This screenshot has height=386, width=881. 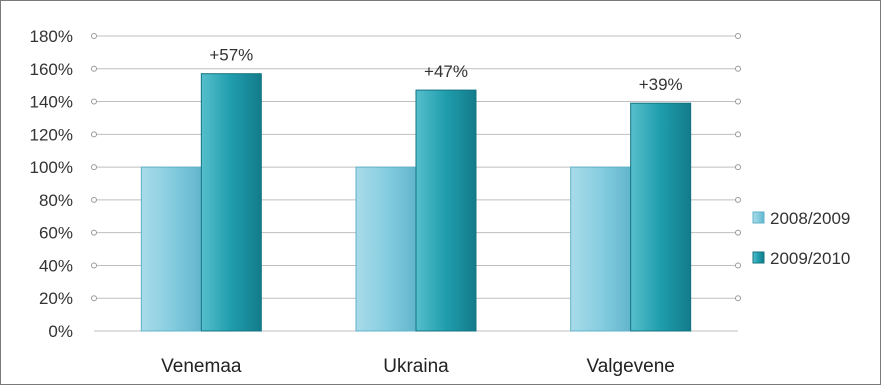 I want to click on x-category-label: Valgevene, so click(x=630, y=366).